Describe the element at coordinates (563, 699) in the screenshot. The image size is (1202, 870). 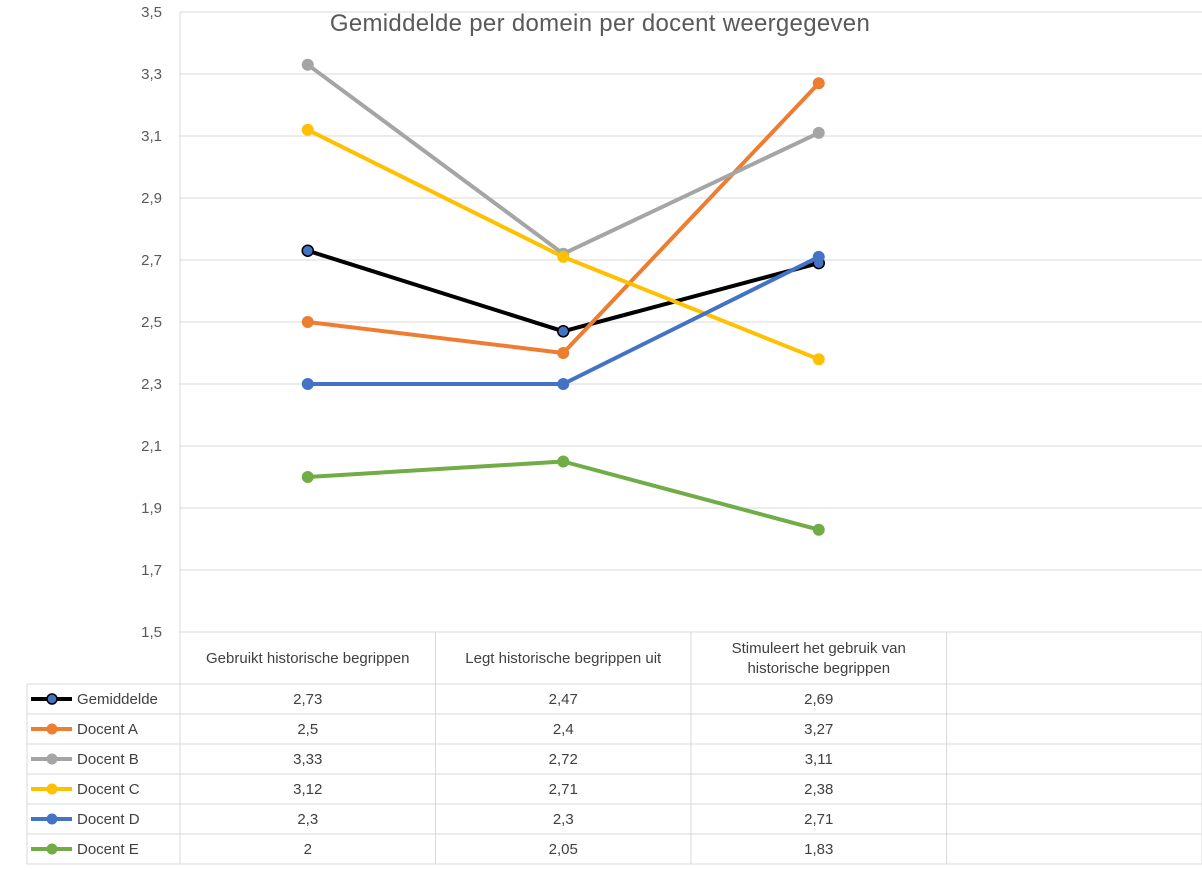
I see `table-value: 2,47` at that location.